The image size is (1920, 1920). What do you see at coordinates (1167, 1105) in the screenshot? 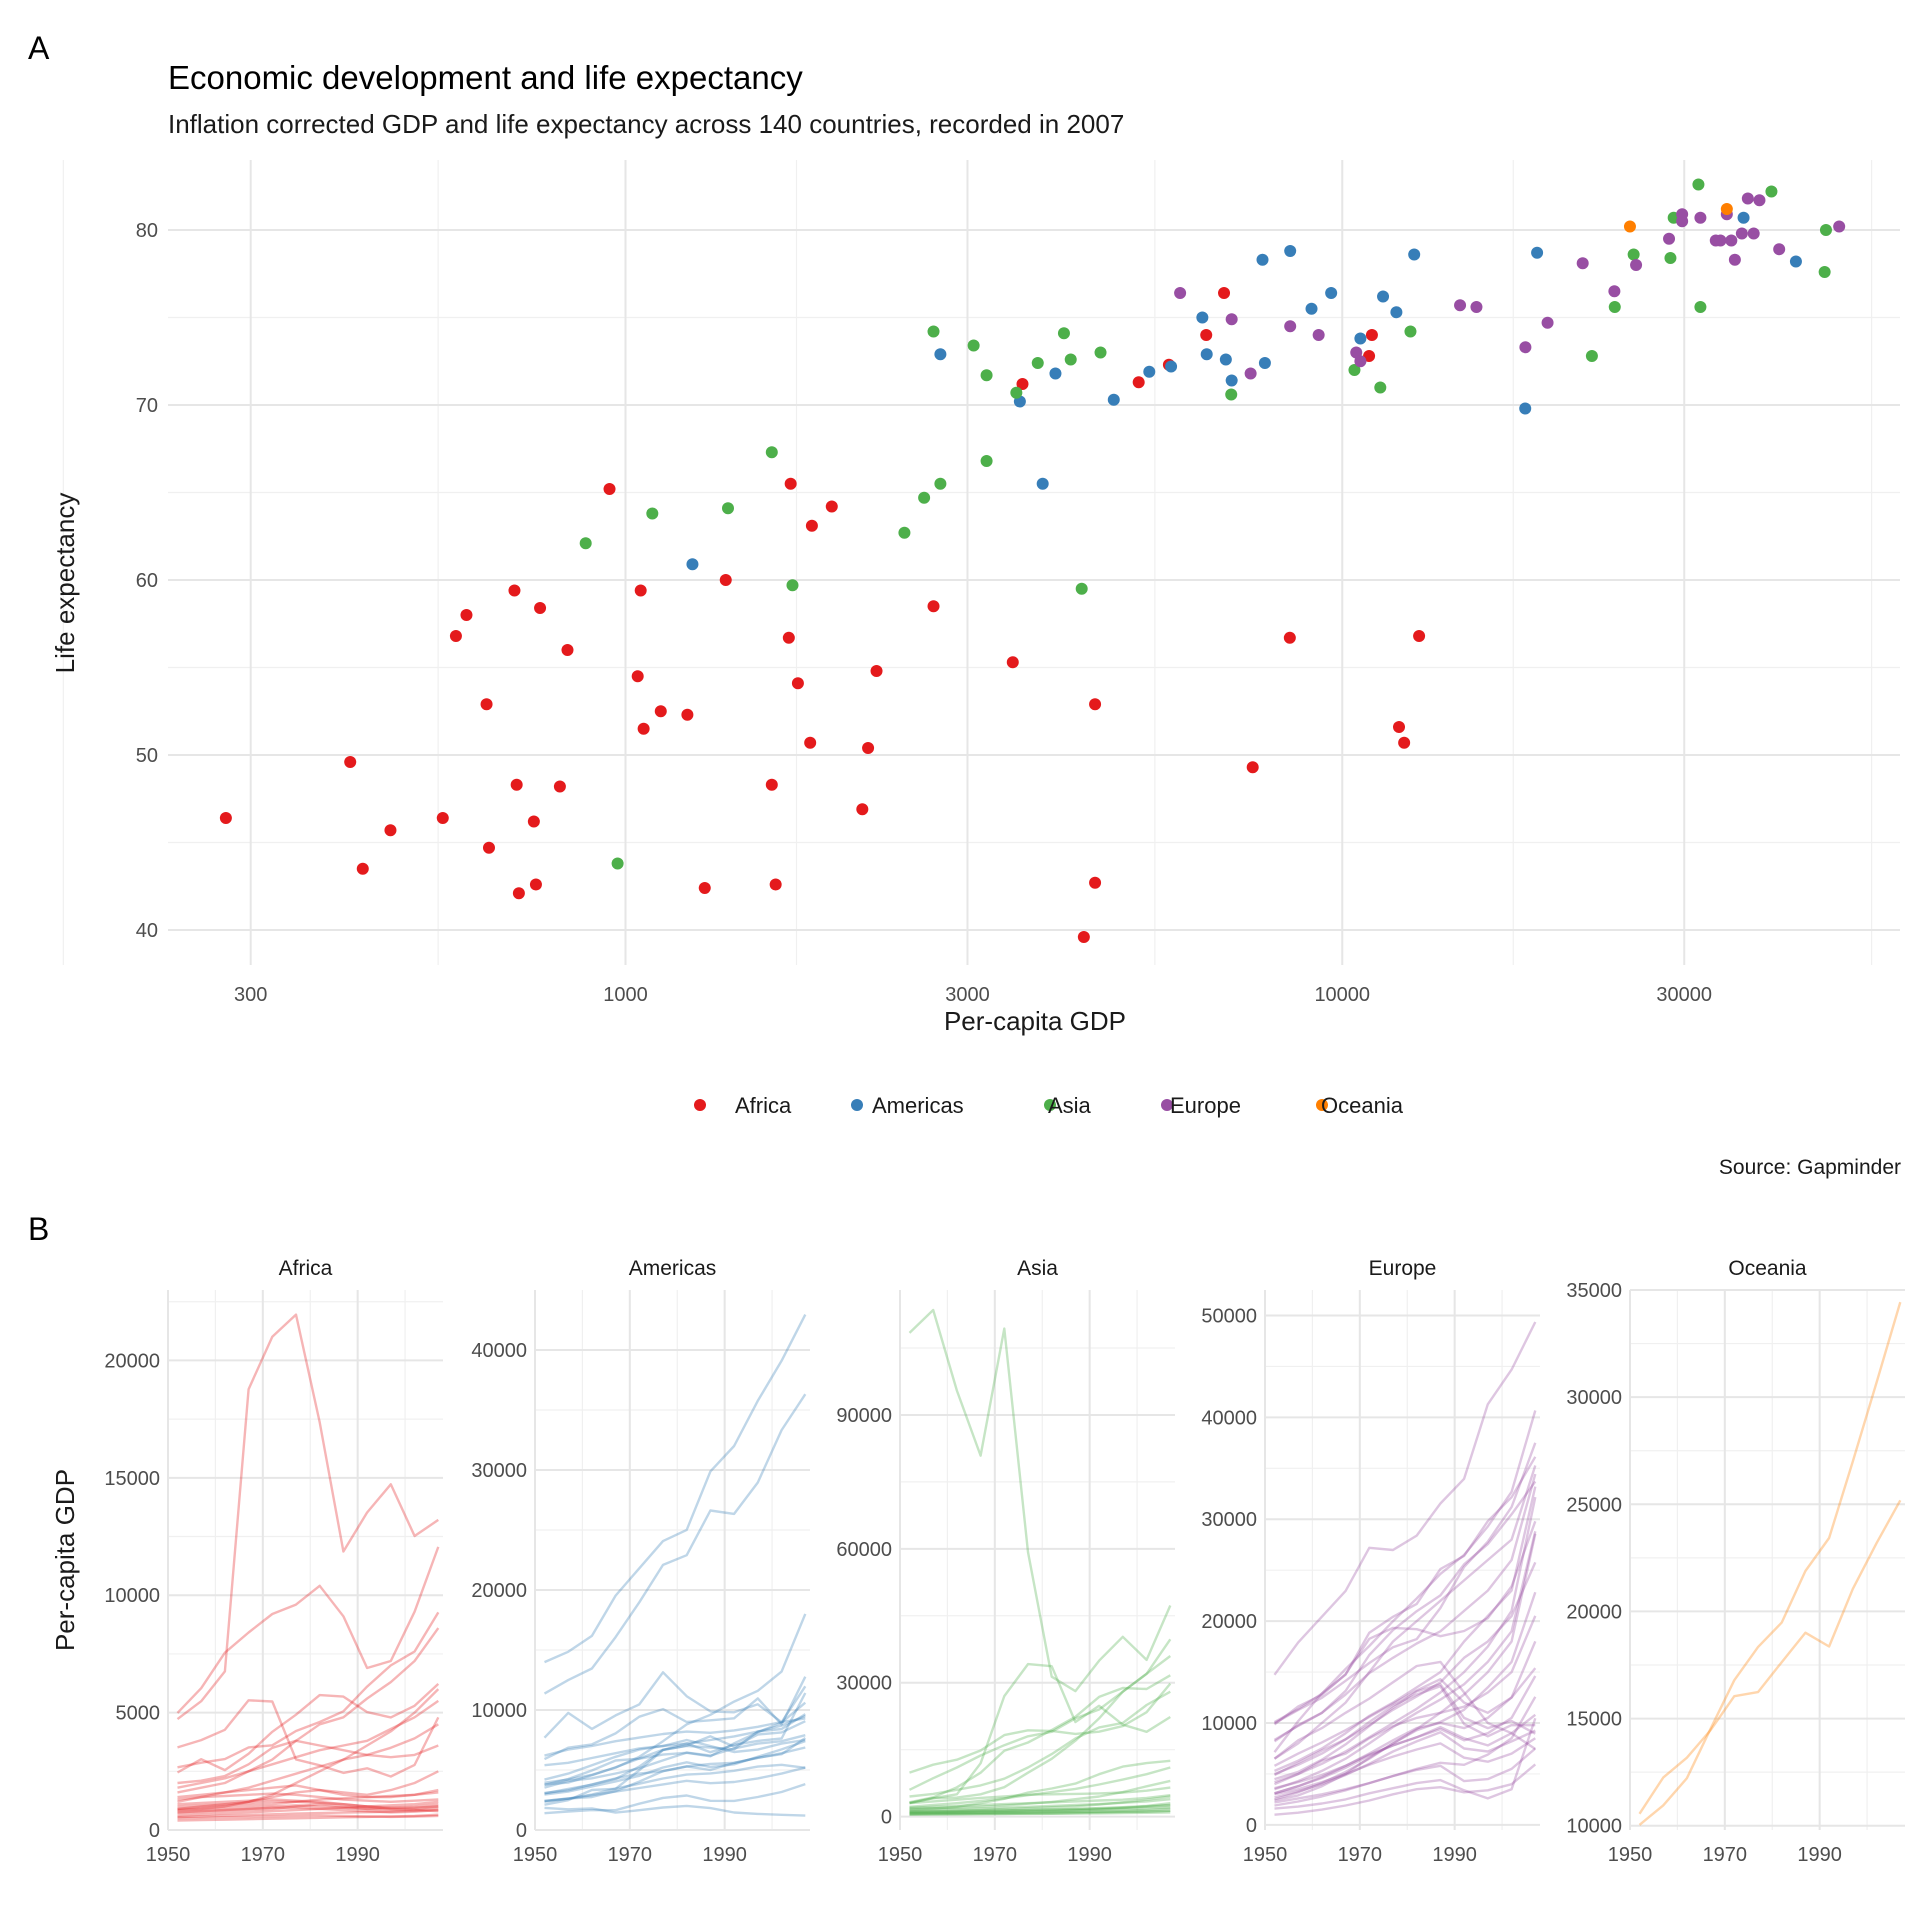
I see `legend-key-europe` at bounding box center [1167, 1105].